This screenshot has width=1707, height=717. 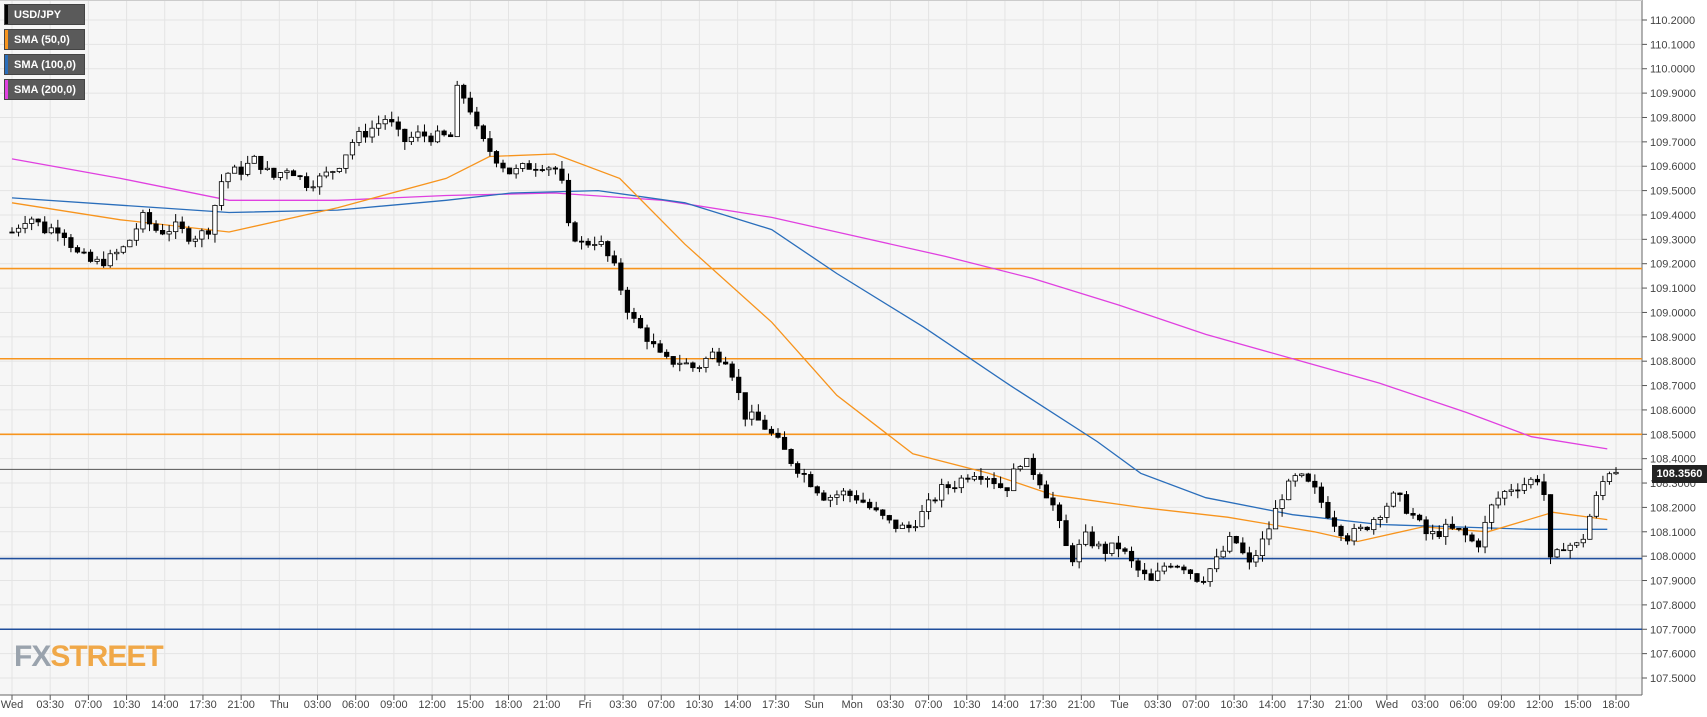 What do you see at coordinates (1311, 705) in the screenshot?
I see `x-tick-label: 17:30` at bounding box center [1311, 705].